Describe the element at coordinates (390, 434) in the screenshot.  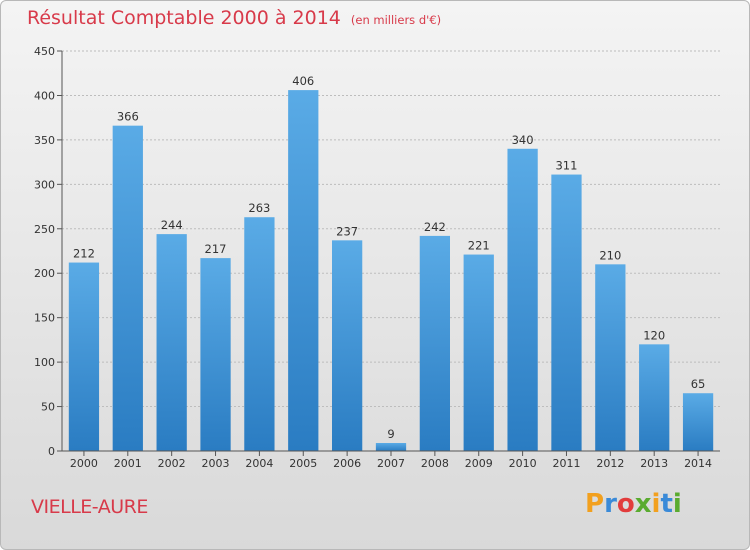
I see `value-label: 9` at that location.